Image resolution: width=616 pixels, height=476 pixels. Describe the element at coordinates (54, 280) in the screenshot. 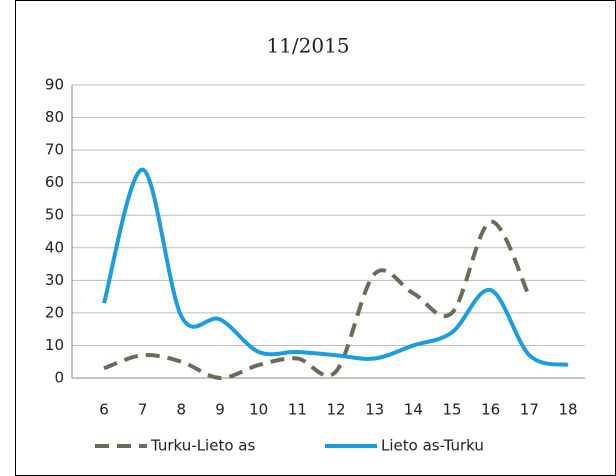

I see `y-tick-label: 30` at that location.